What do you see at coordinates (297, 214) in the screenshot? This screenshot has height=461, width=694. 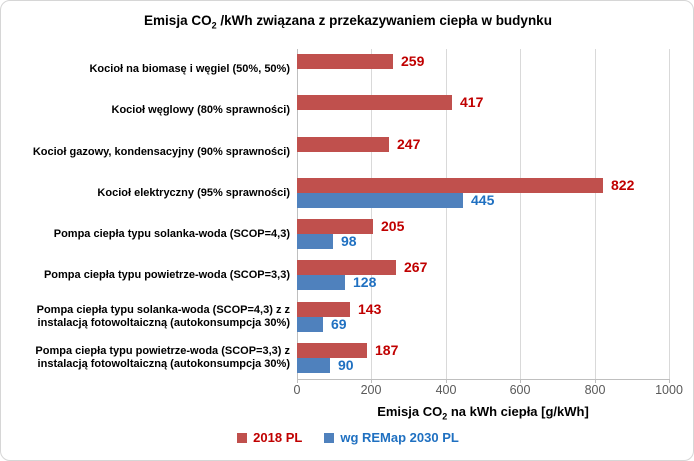 I see `category-axis-line` at bounding box center [297, 214].